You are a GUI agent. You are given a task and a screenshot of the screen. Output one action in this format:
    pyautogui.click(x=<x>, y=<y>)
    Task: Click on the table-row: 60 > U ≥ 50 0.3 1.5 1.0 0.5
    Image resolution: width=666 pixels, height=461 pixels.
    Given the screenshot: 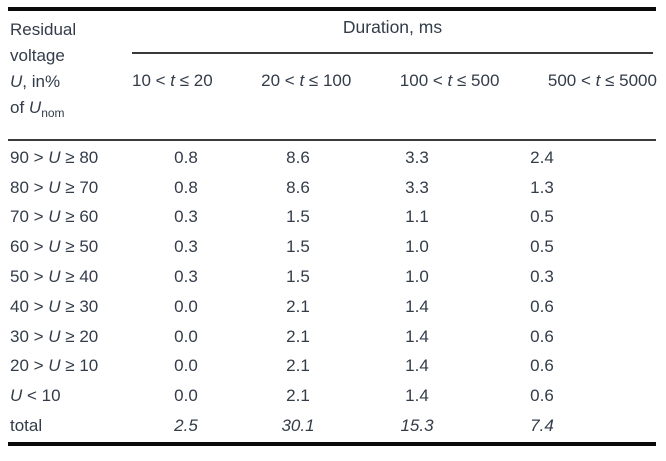 What is the action you would take?
    pyautogui.click(x=333, y=247)
    